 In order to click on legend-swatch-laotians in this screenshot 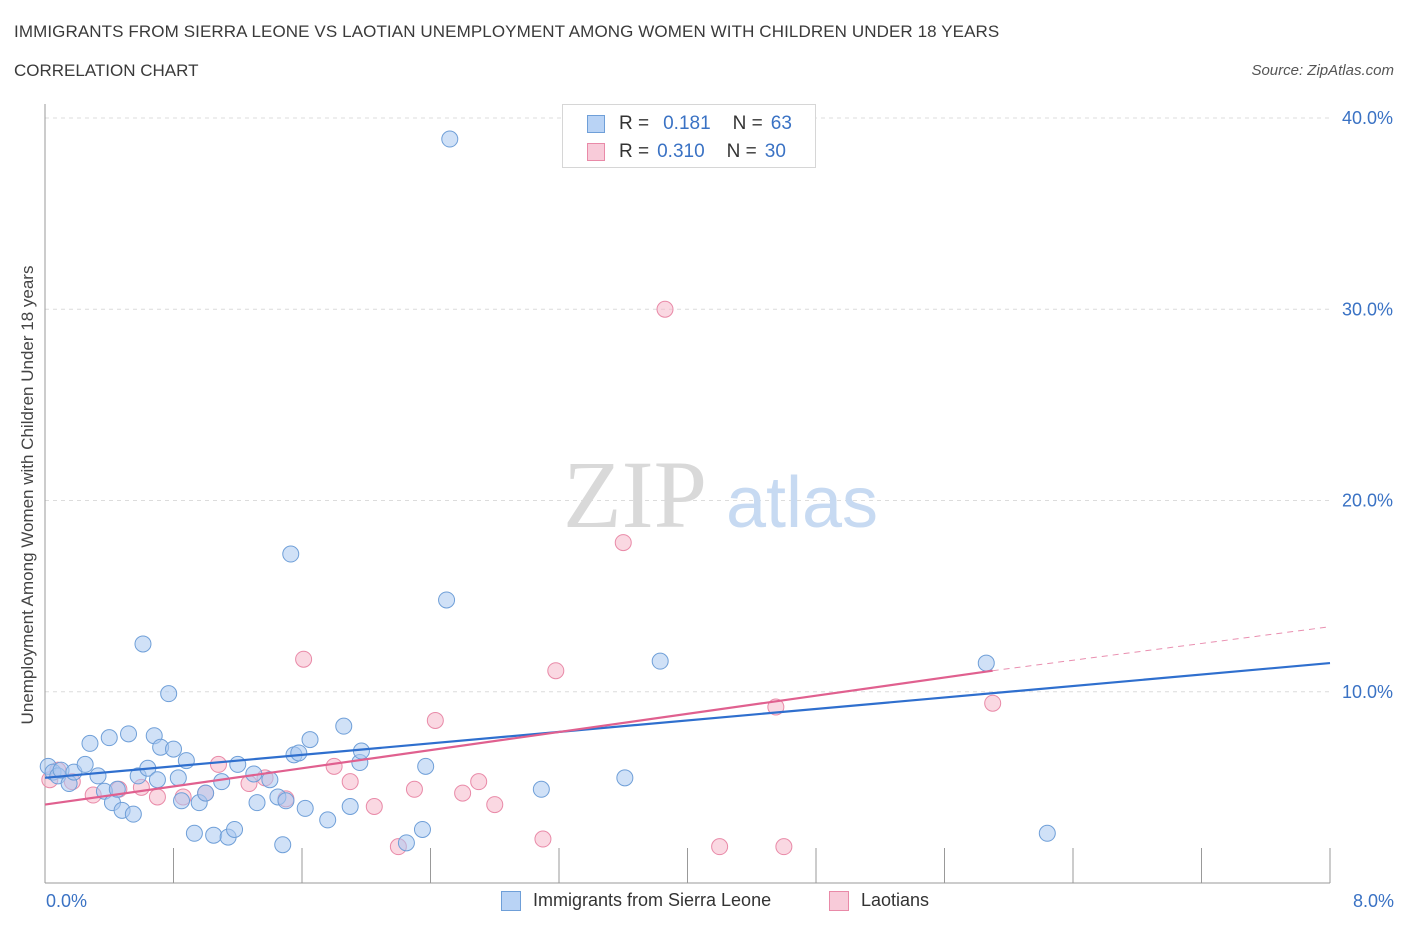, I will do `click(839, 900)`.